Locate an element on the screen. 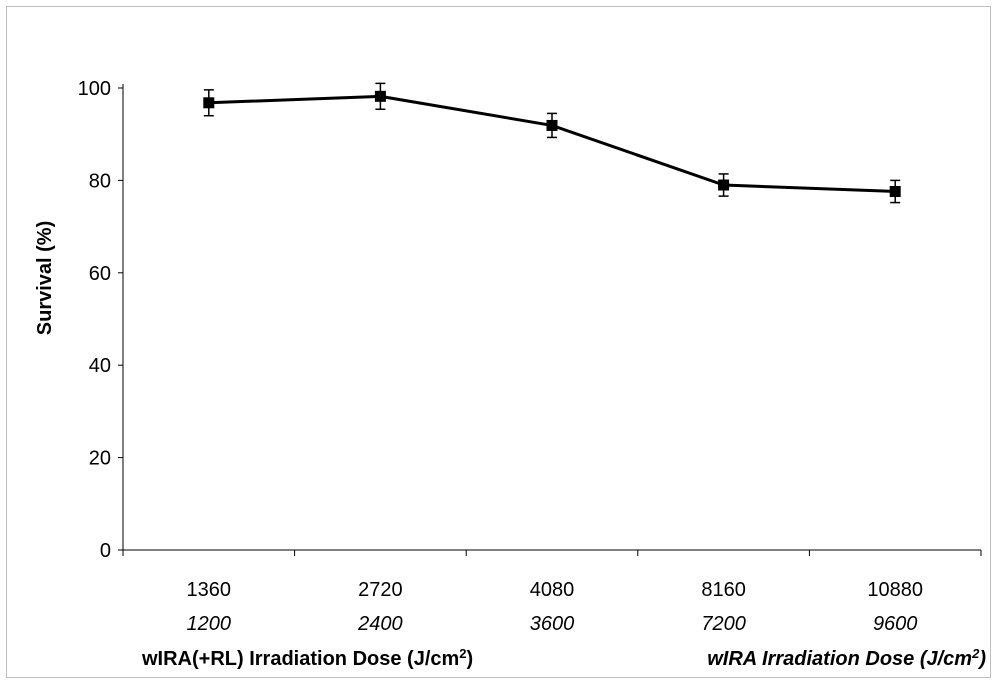 The width and height of the screenshot is (997, 684). y-tick-label: 60 is located at coordinates (100, 274).